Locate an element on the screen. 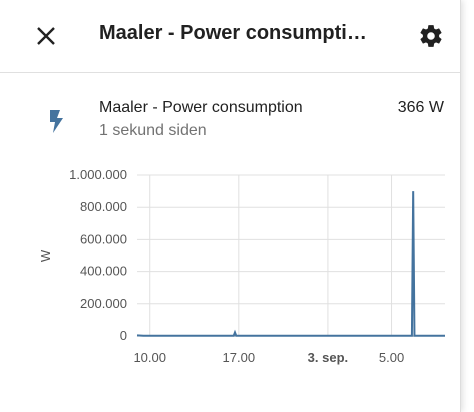 This screenshot has height=412, width=474. y-tick-label: 400.000 is located at coordinates (103, 271).